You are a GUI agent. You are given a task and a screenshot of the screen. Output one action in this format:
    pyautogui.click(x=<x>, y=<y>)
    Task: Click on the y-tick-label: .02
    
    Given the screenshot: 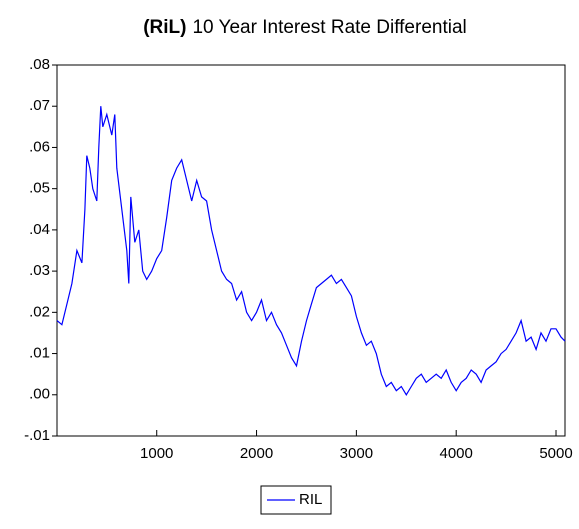 What is the action you would take?
    pyautogui.click(x=39, y=311)
    